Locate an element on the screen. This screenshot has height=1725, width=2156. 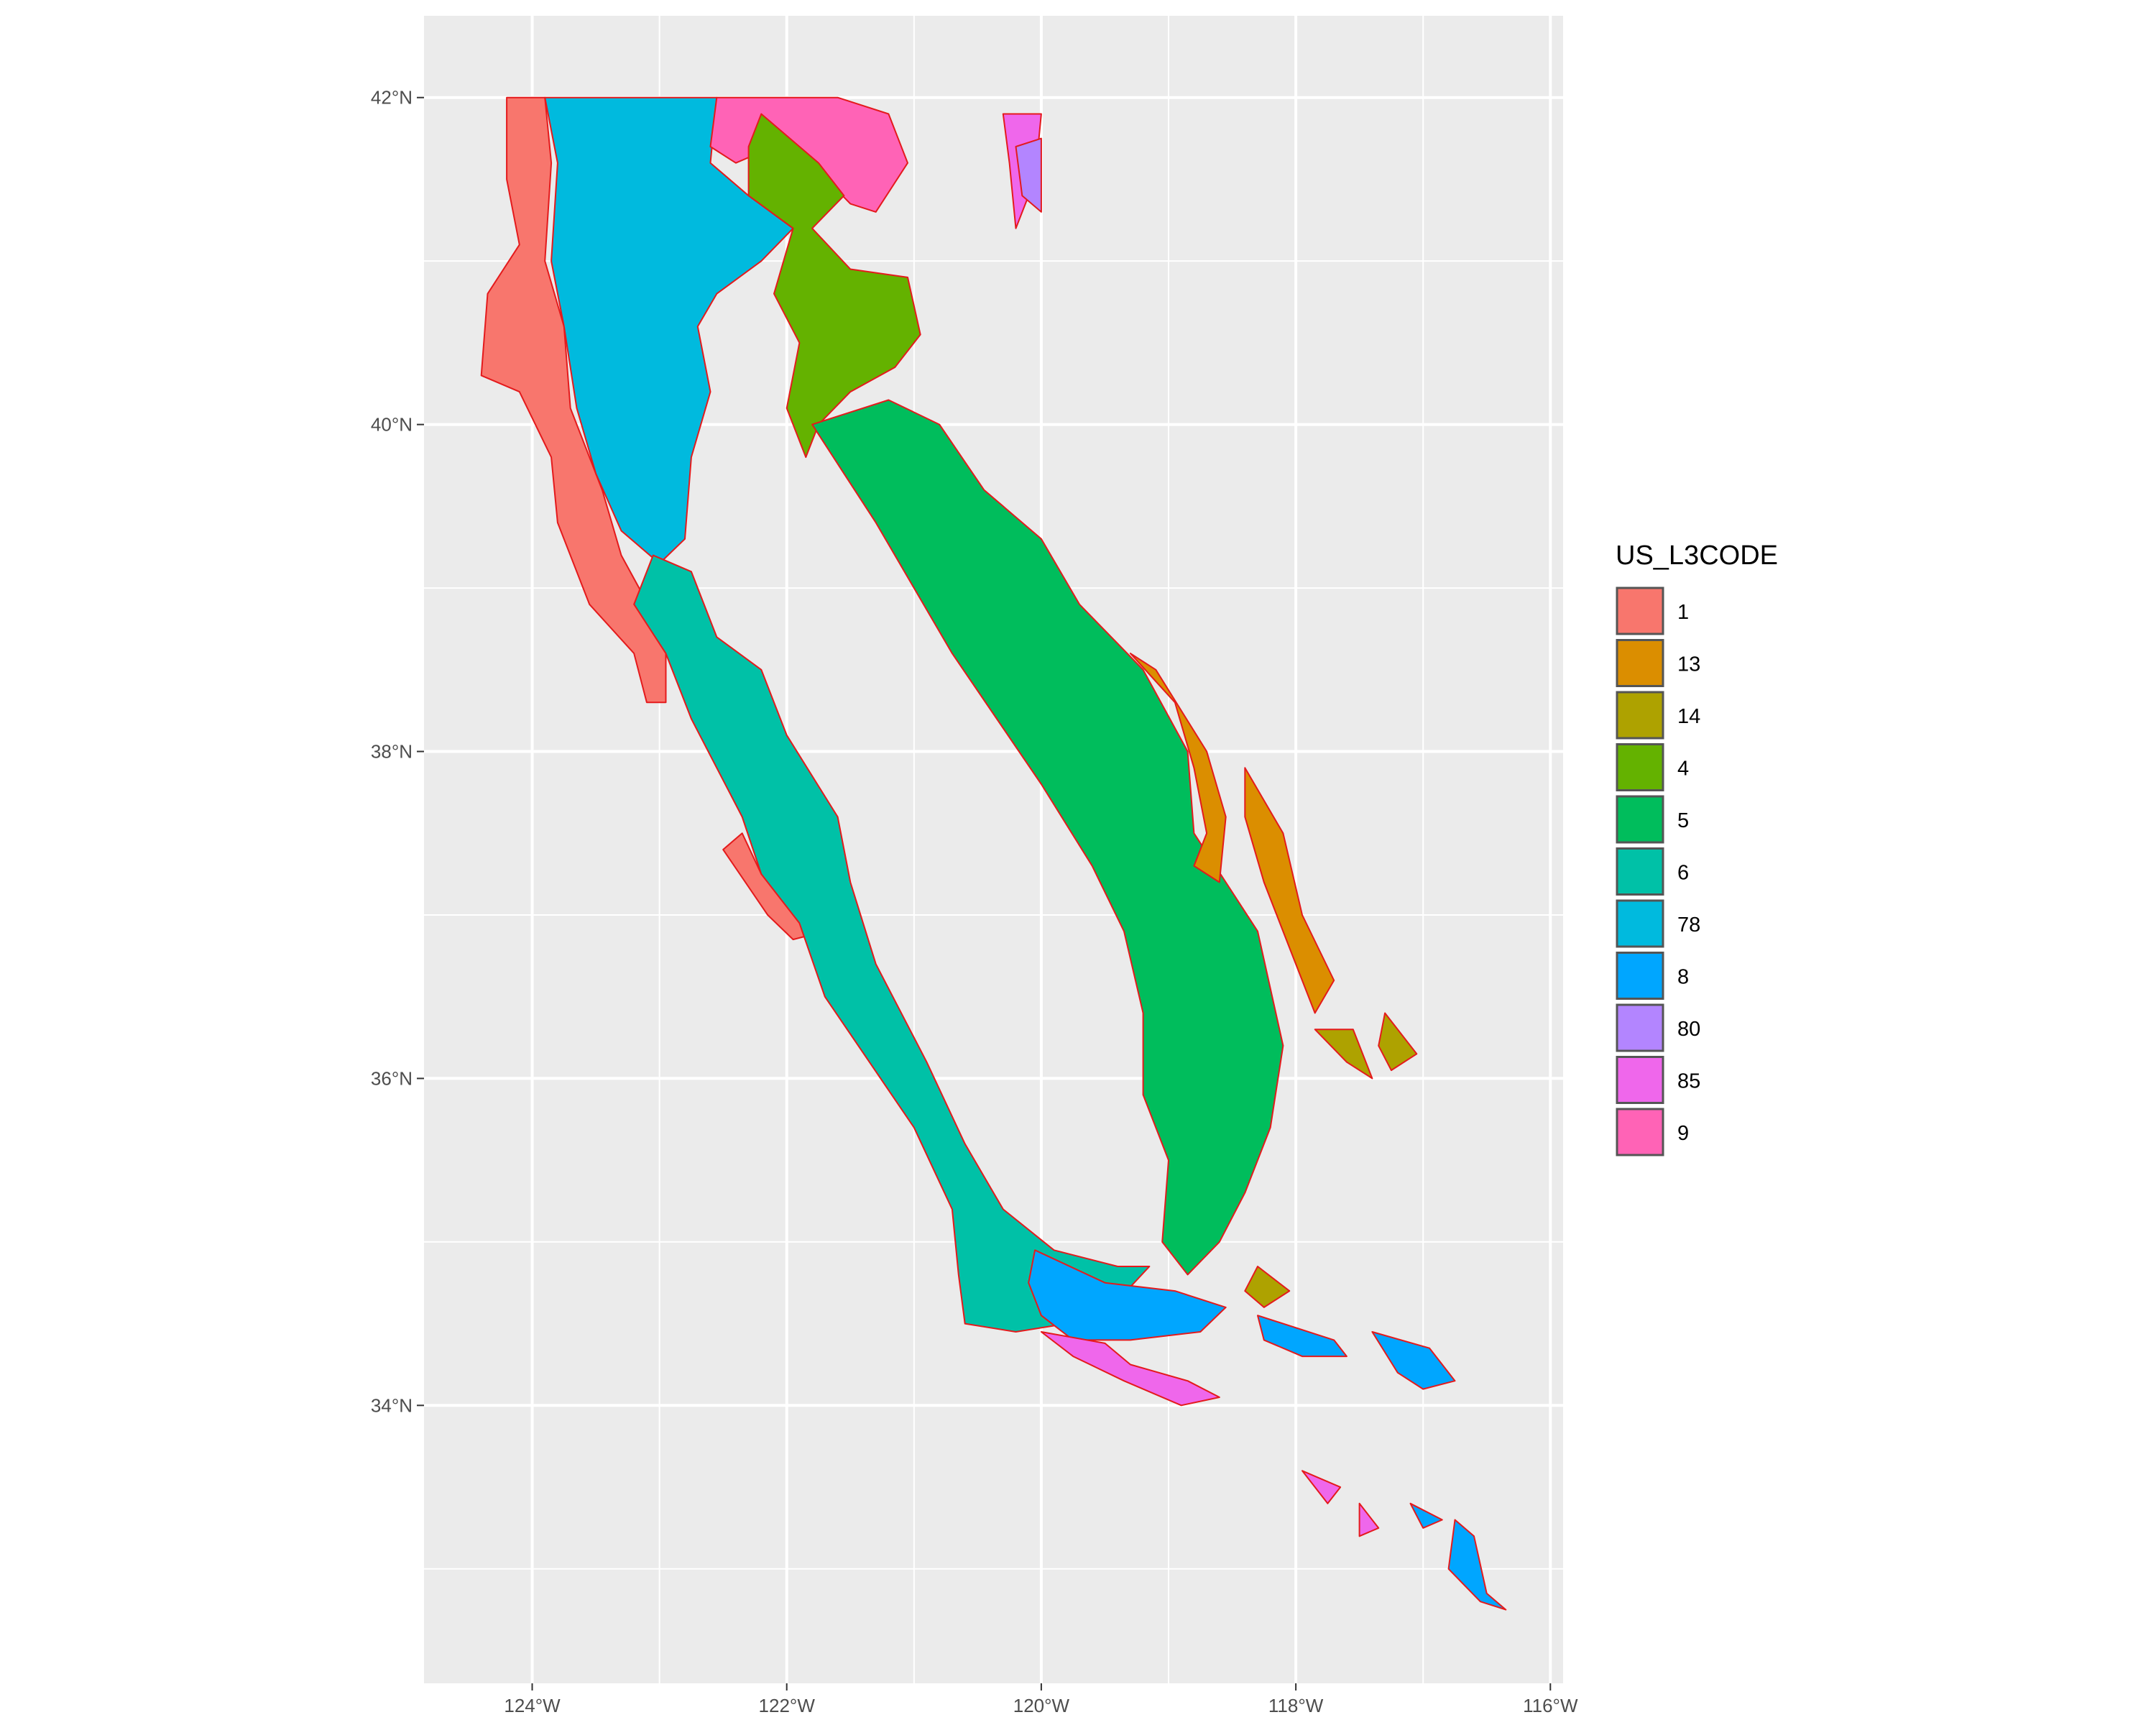
x-tick-label: 120°W is located at coordinates (1041, 1705).